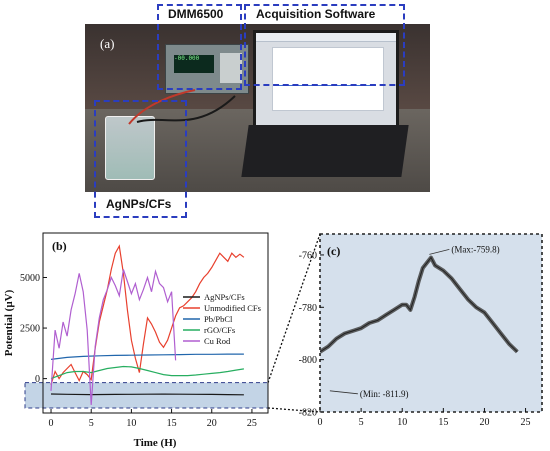 The height and width of the screenshot is (451, 550). Describe the element at coordinates (484, 422) in the screenshot. I see `c-xtick-label-4: 20` at that location.